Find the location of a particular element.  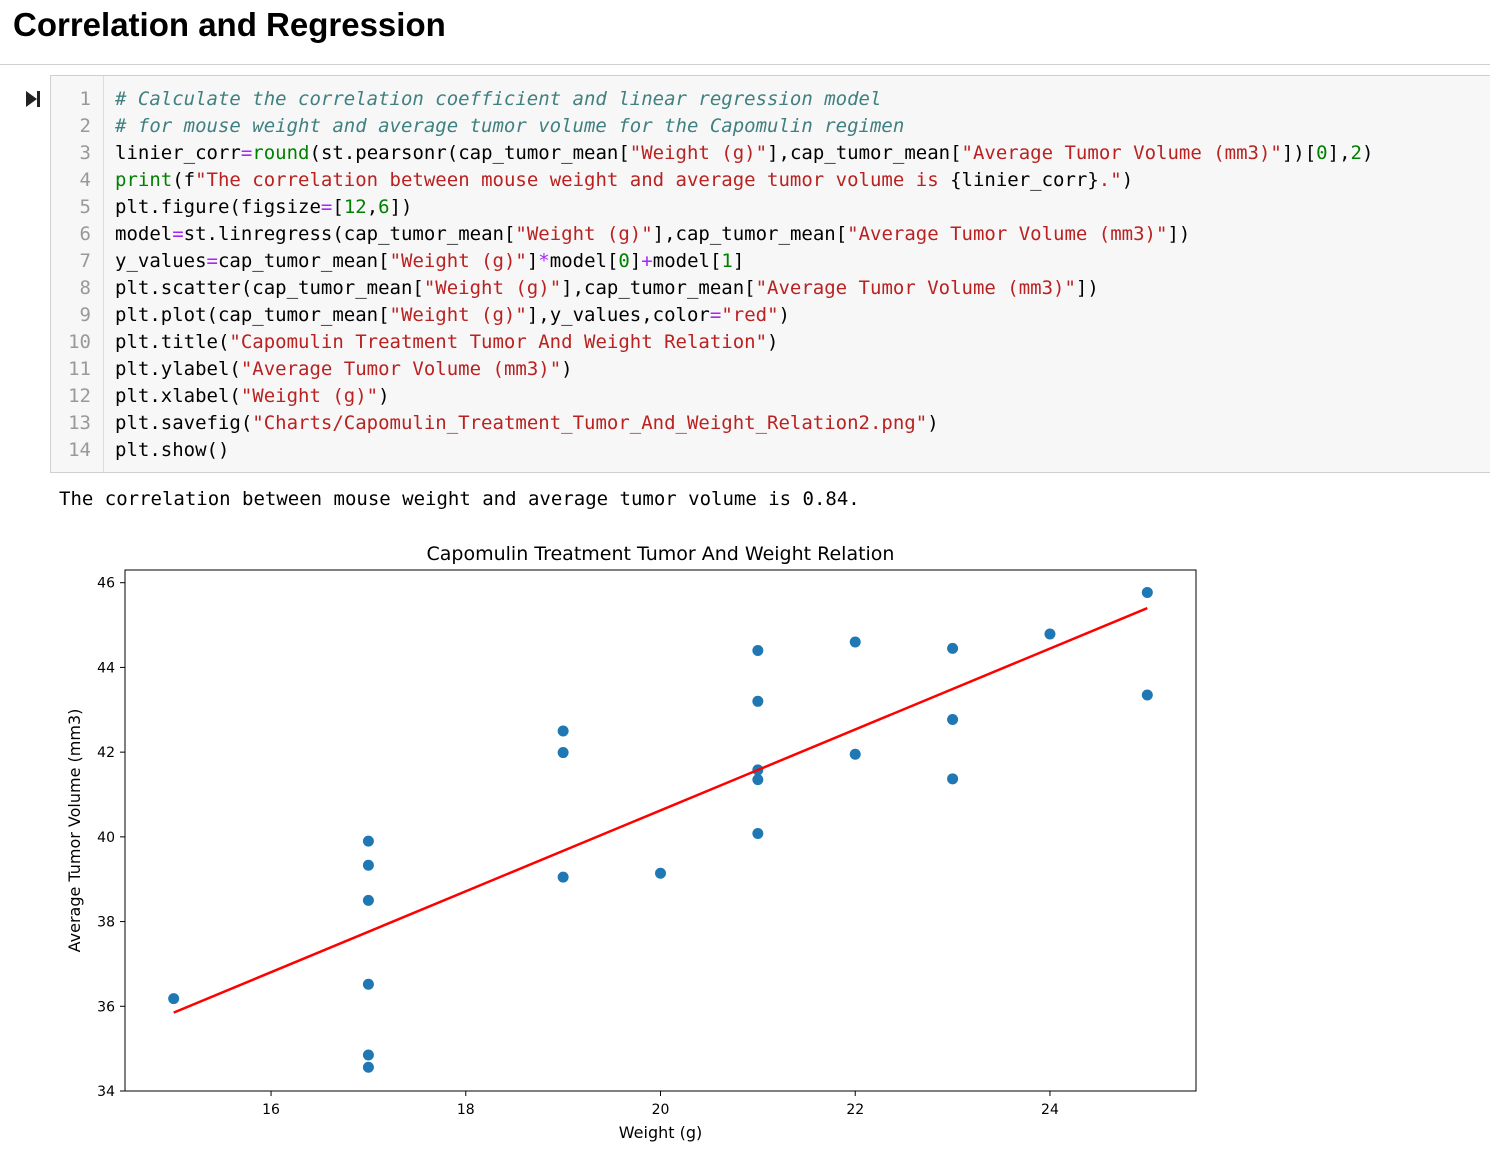

y-tick-label: 36 is located at coordinates (106, 1007).